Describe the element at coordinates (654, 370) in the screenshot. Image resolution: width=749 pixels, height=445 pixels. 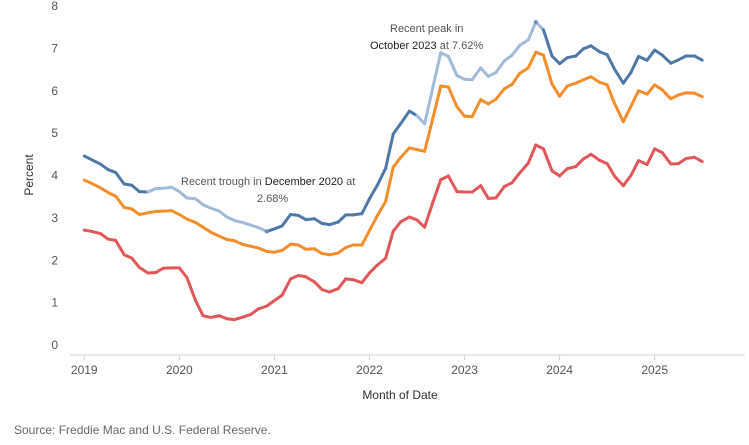
I see `x-tick-label: 2025` at that location.